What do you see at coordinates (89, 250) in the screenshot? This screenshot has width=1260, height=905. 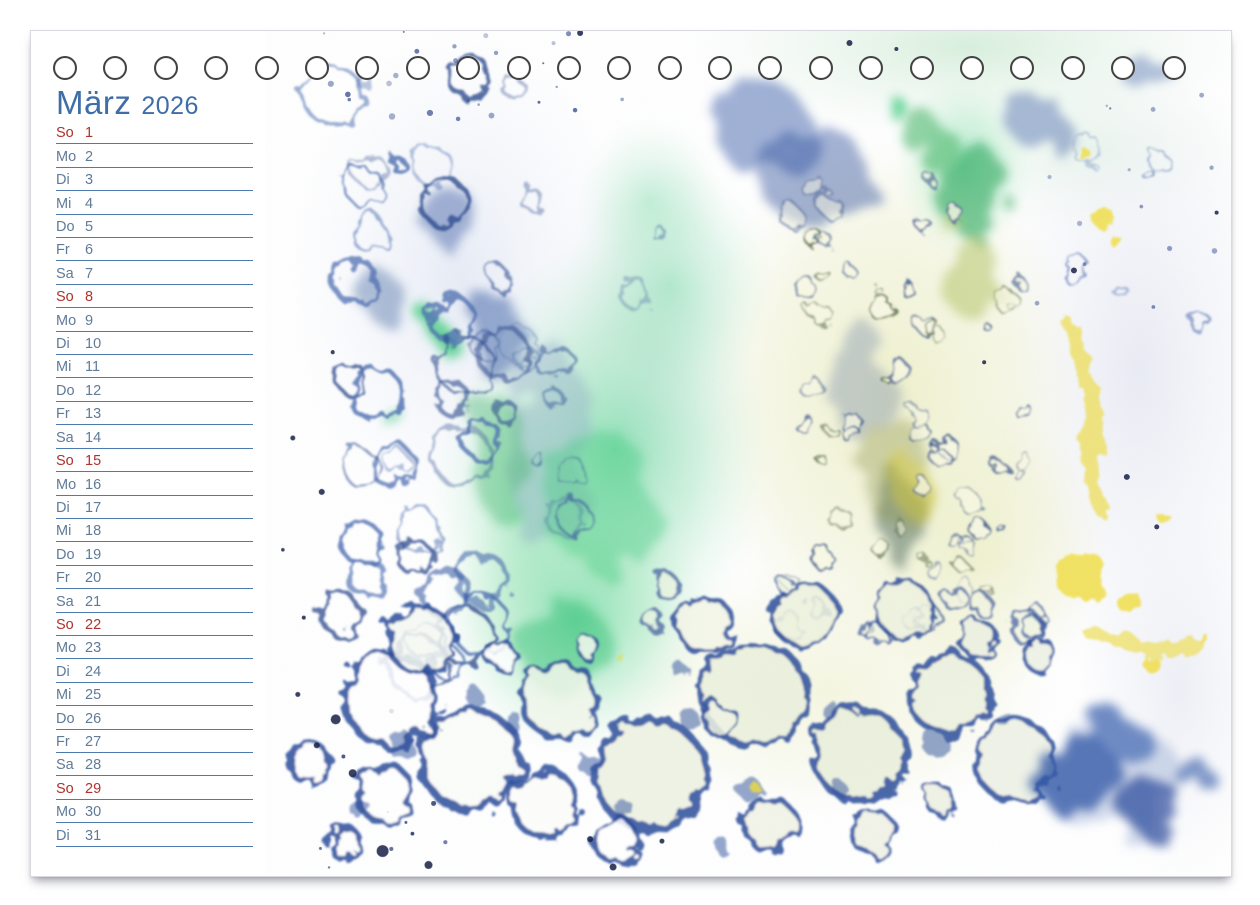 I see `day-number: 6` at bounding box center [89, 250].